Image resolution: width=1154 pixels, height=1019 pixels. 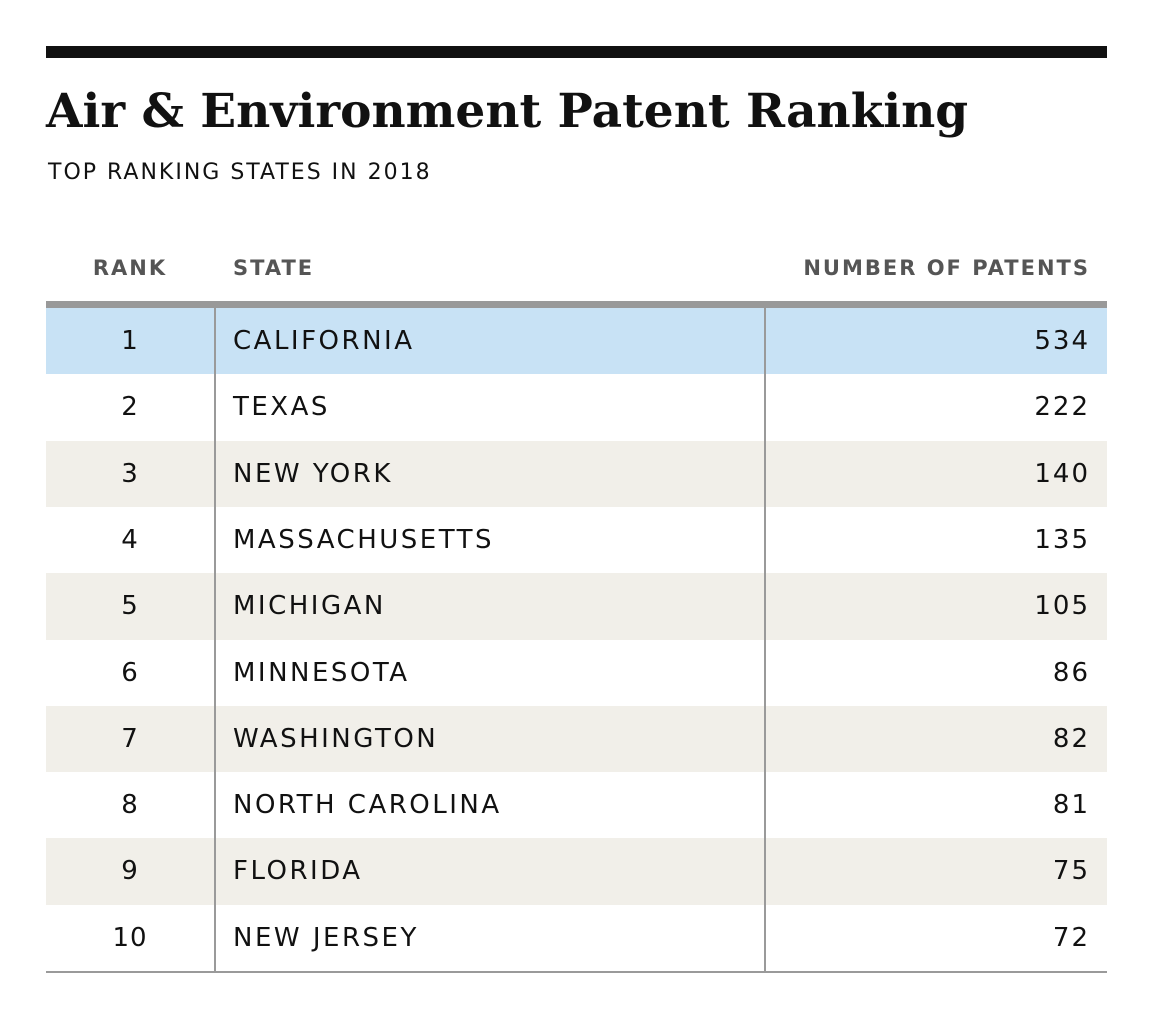 What do you see at coordinates (130, 805) in the screenshot?
I see `rank-cell: 8` at bounding box center [130, 805].